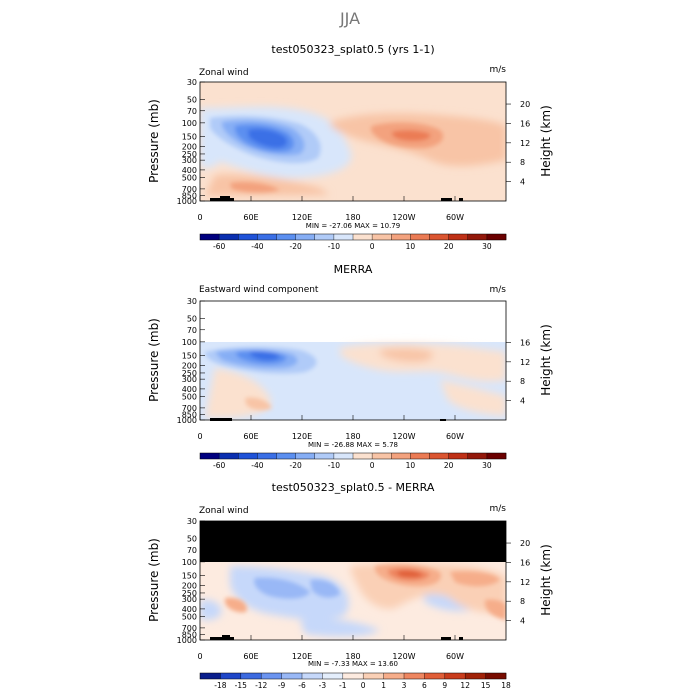 The image size is (700, 700). What do you see at coordinates (372, 465) in the screenshot?
I see `colorbar-label: 0` at bounding box center [372, 465].